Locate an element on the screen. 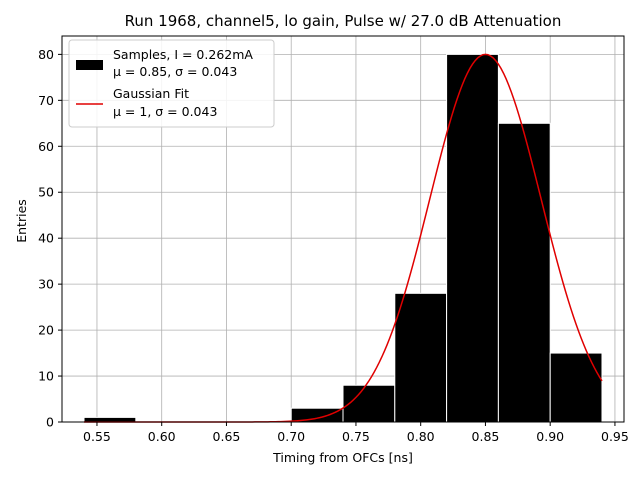  legend-box is located at coordinates (171, 83).